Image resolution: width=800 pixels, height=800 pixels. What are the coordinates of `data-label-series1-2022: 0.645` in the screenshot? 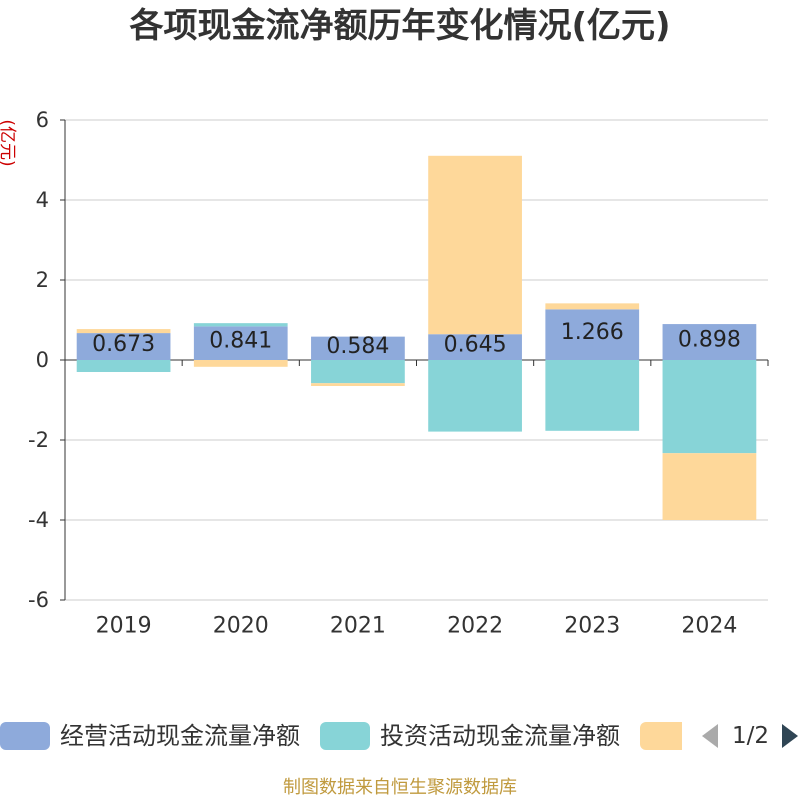 It's located at (475, 345).